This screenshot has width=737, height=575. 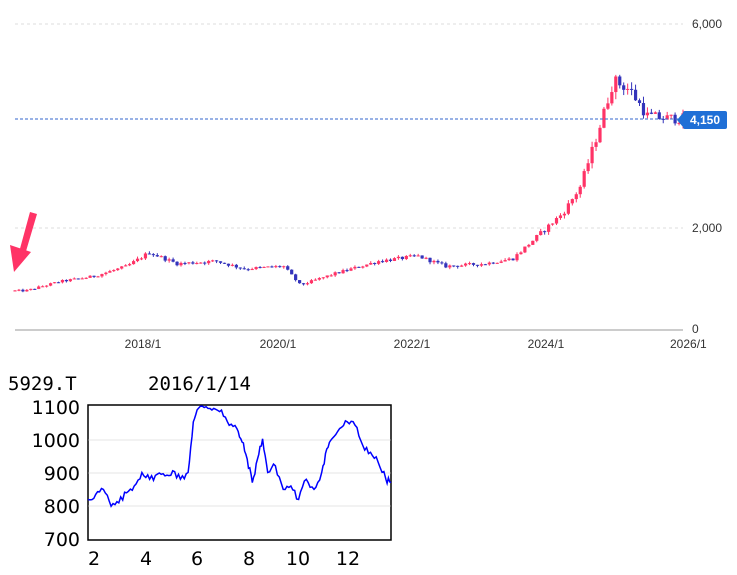 I want to click on current-price-label-bg, so click(x=705, y=120).